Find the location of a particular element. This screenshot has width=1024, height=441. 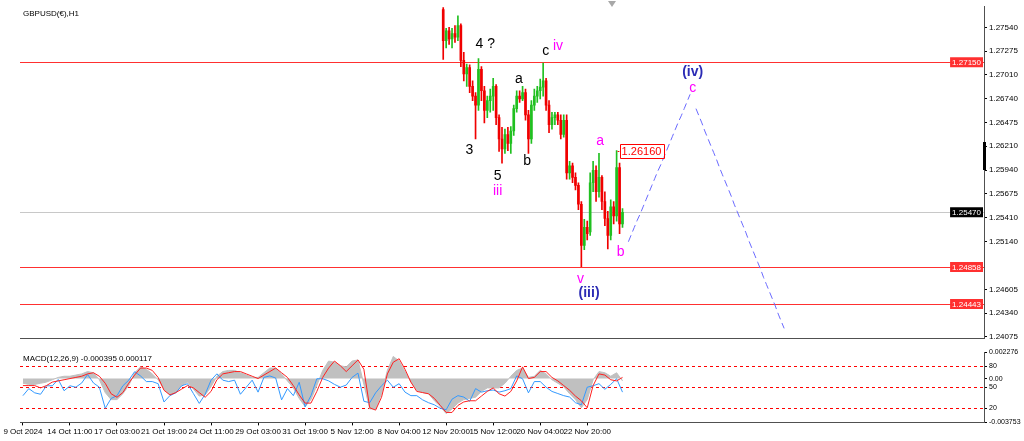

x-tick-label: 29 Oct 03:00 is located at coordinates (258, 432).